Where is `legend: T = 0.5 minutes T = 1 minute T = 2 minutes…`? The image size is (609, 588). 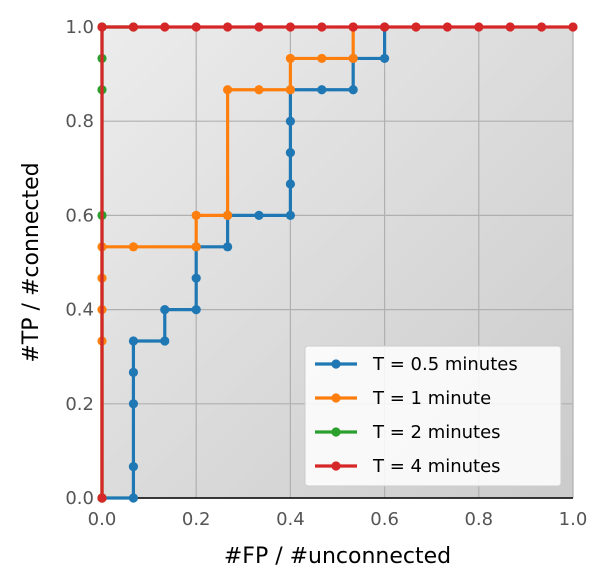 legend: T = 0.5 minutes T = 1 minute T = 2 minutes… is located at coordinates (433, 416).